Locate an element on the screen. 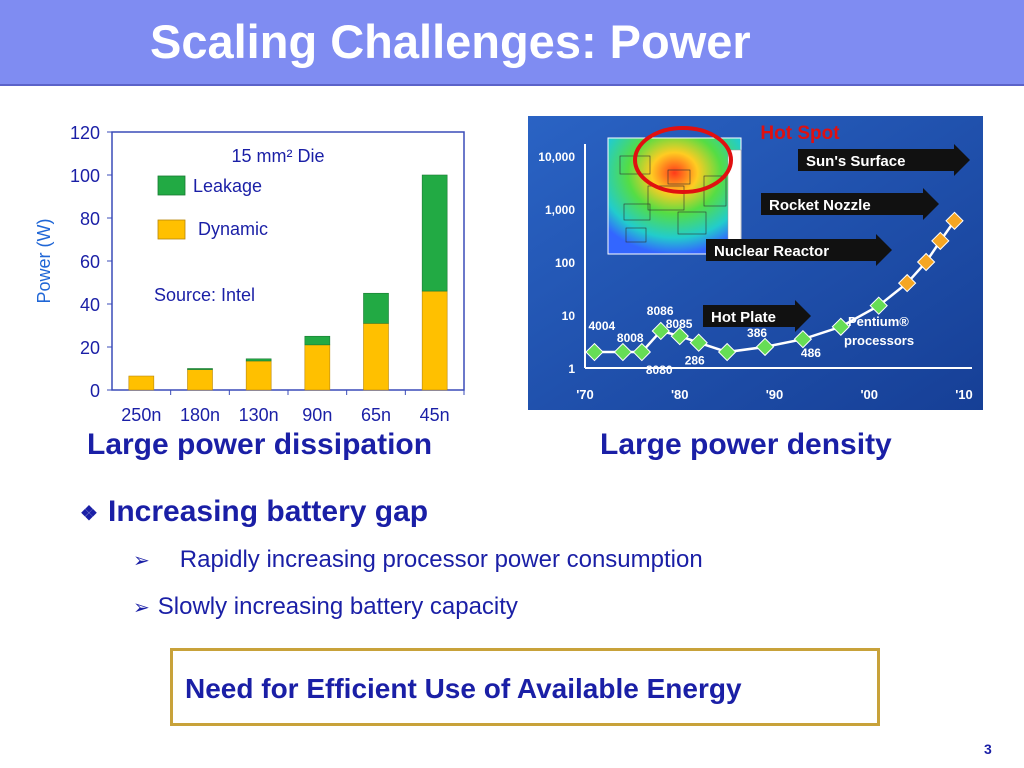  y-tick-label-4: 80 is located at coordinates (90, 219).